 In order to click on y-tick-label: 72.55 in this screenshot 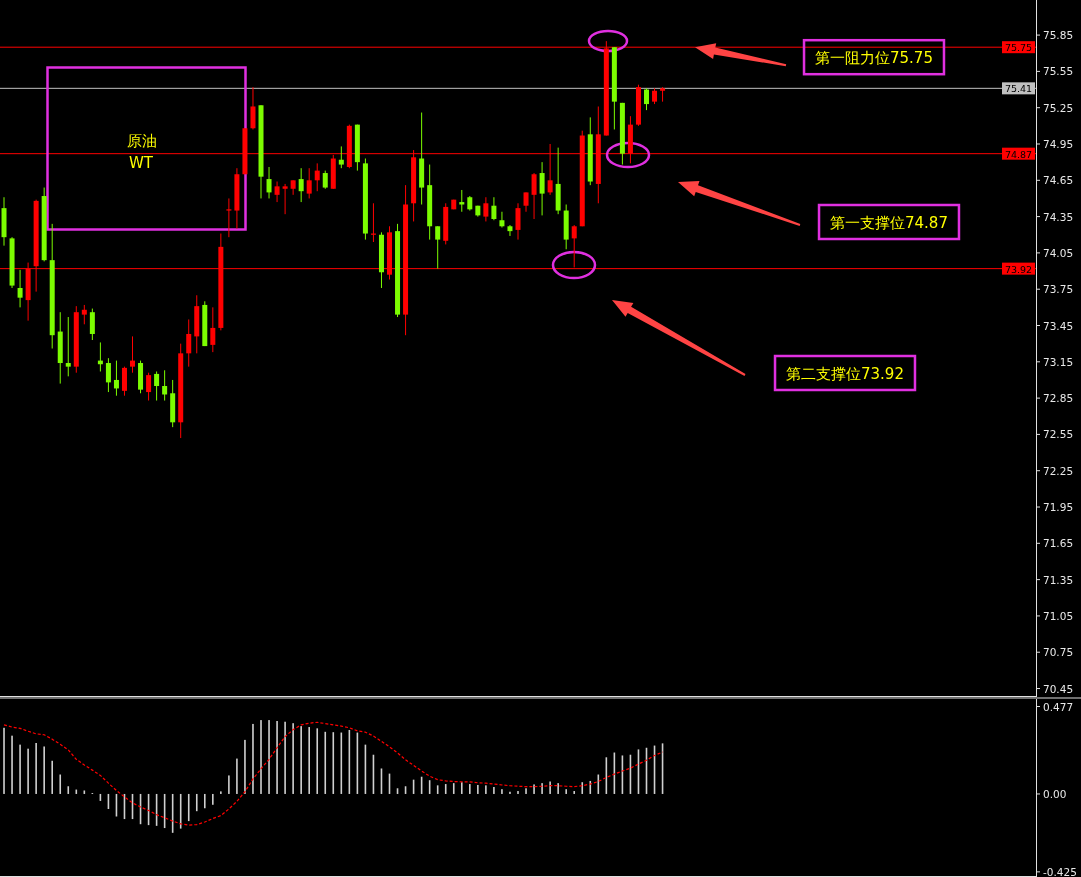, I will do `click(1058, 434)`.